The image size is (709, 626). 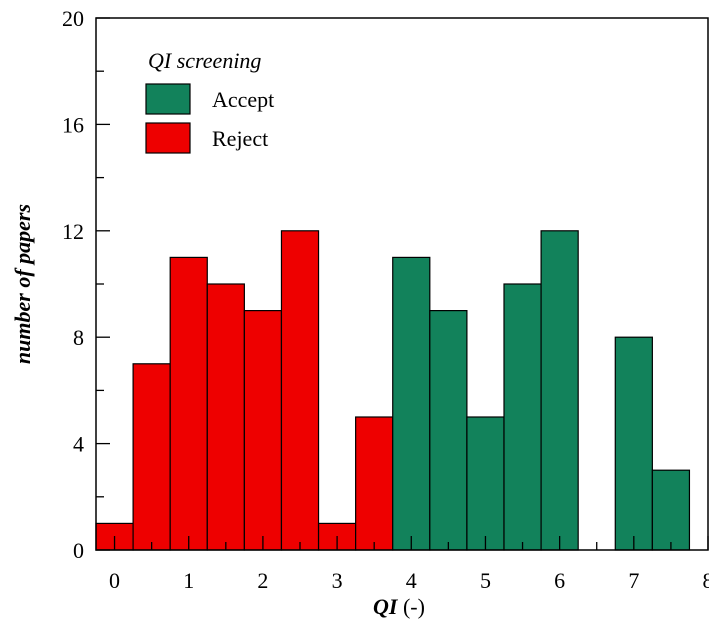 What do you see at coordinates (262, 580) in the screenshot?
I see `x-tick-label: 2` at bounding box center [262, 580].